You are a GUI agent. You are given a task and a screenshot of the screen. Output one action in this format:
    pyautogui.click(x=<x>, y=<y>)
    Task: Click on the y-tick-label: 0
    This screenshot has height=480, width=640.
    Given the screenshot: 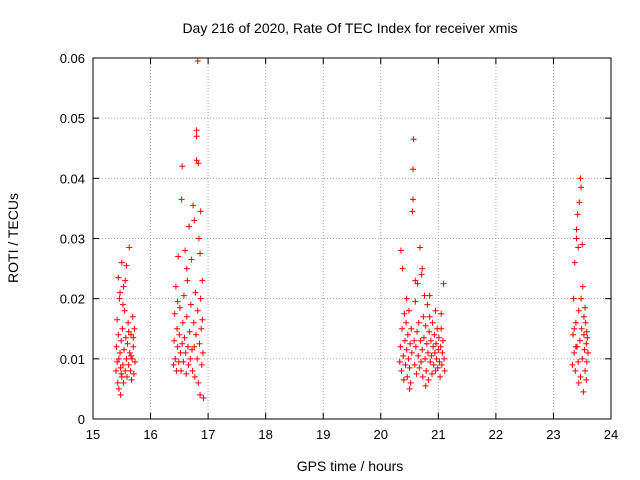 What is the action you would take?
    pyautogui.click(x=81, y=419)
    